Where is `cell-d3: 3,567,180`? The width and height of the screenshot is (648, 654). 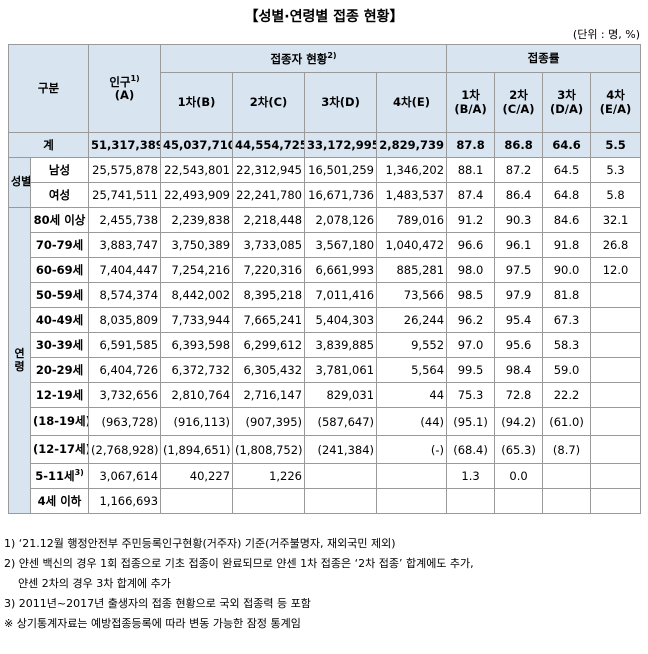
cell-d3: 3,567,180 is located at coordinates (341, 245).